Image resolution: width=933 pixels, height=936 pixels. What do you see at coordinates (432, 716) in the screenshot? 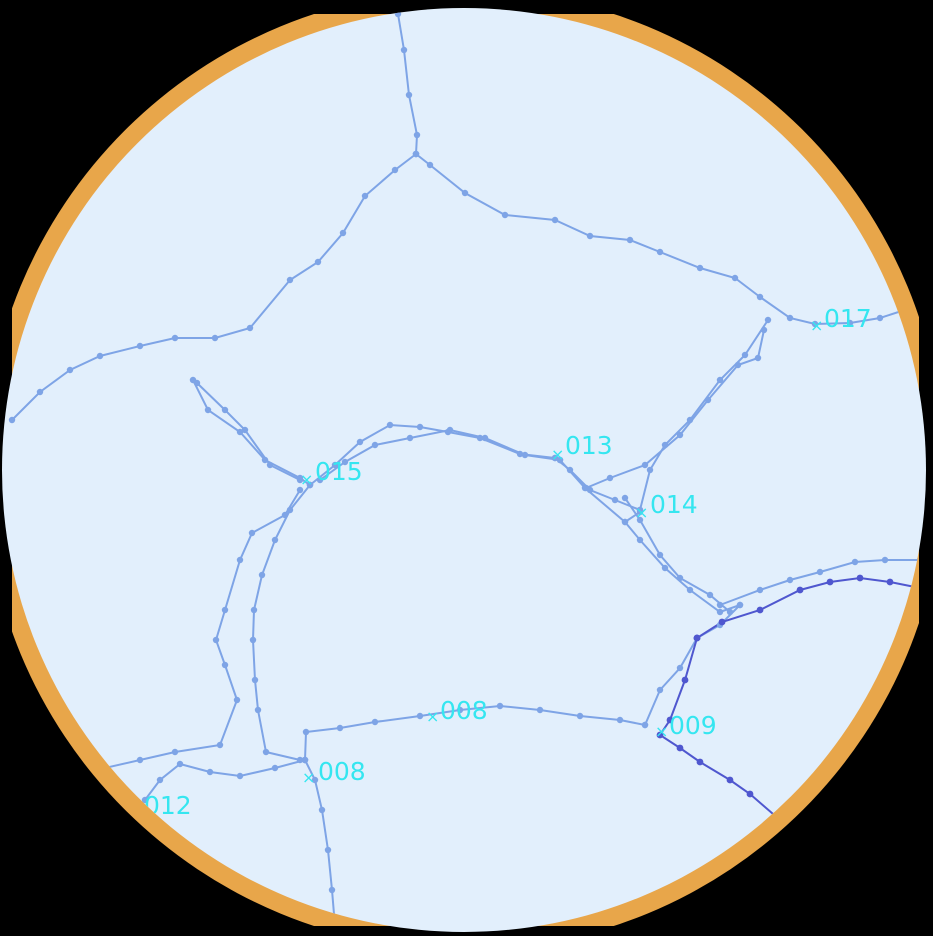
I see `node-mark-00b: ×` at bounding box center [432, 716].